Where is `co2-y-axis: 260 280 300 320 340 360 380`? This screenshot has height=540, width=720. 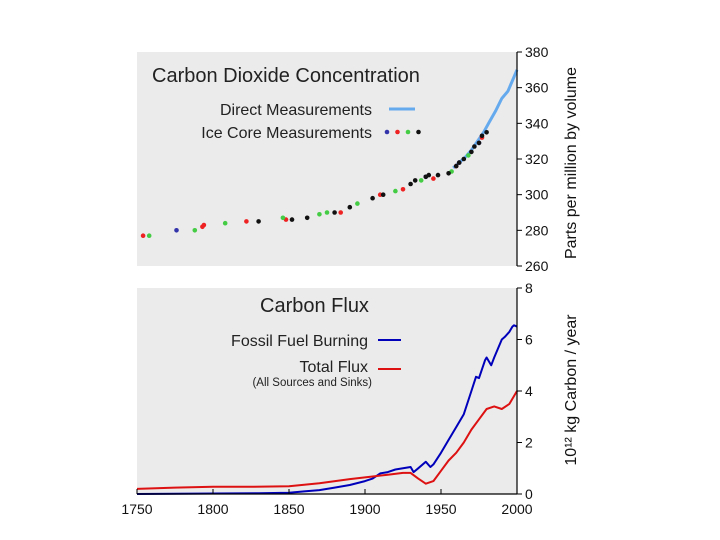 co2-y-axis: 260 280 300 320 340 360 380 is located at coordinates (532, 159).